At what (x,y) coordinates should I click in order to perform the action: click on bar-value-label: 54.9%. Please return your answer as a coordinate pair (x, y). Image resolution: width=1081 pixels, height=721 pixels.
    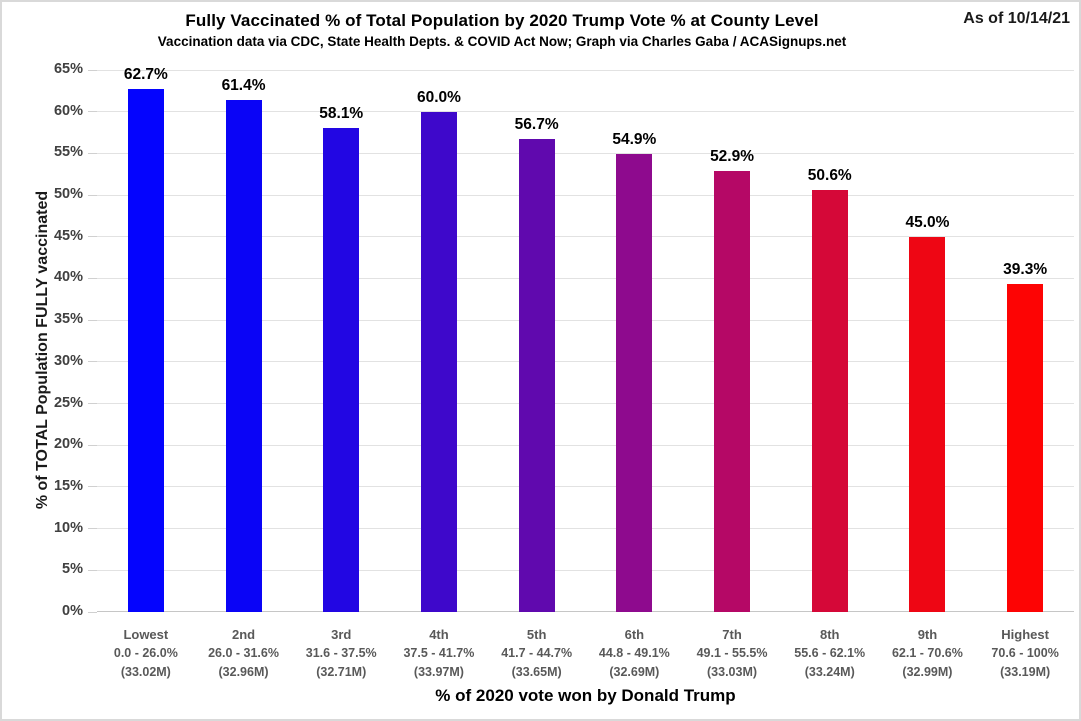
    Looking at the image, I should click on (634, 140).